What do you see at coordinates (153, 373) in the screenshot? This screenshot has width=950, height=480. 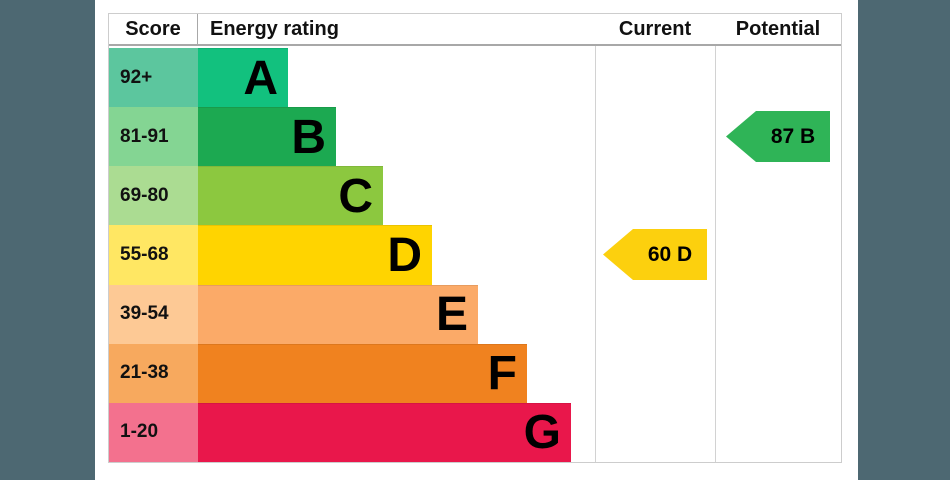 I see `score-cell: 21-38` at bounding box center [153, 373].